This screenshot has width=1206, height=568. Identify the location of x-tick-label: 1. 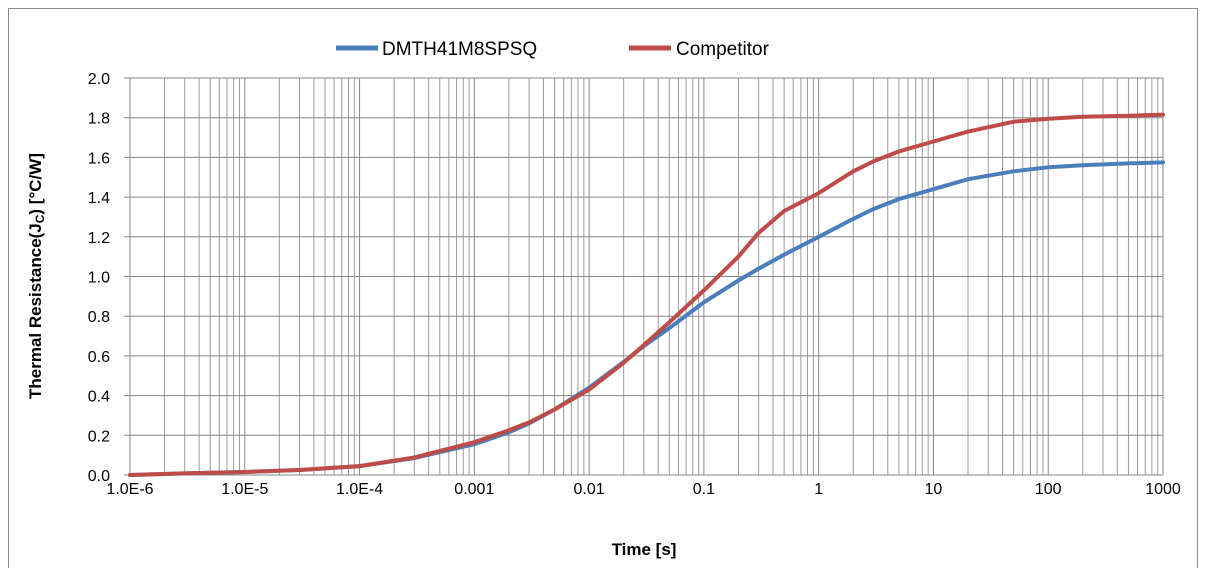
(818, 489).